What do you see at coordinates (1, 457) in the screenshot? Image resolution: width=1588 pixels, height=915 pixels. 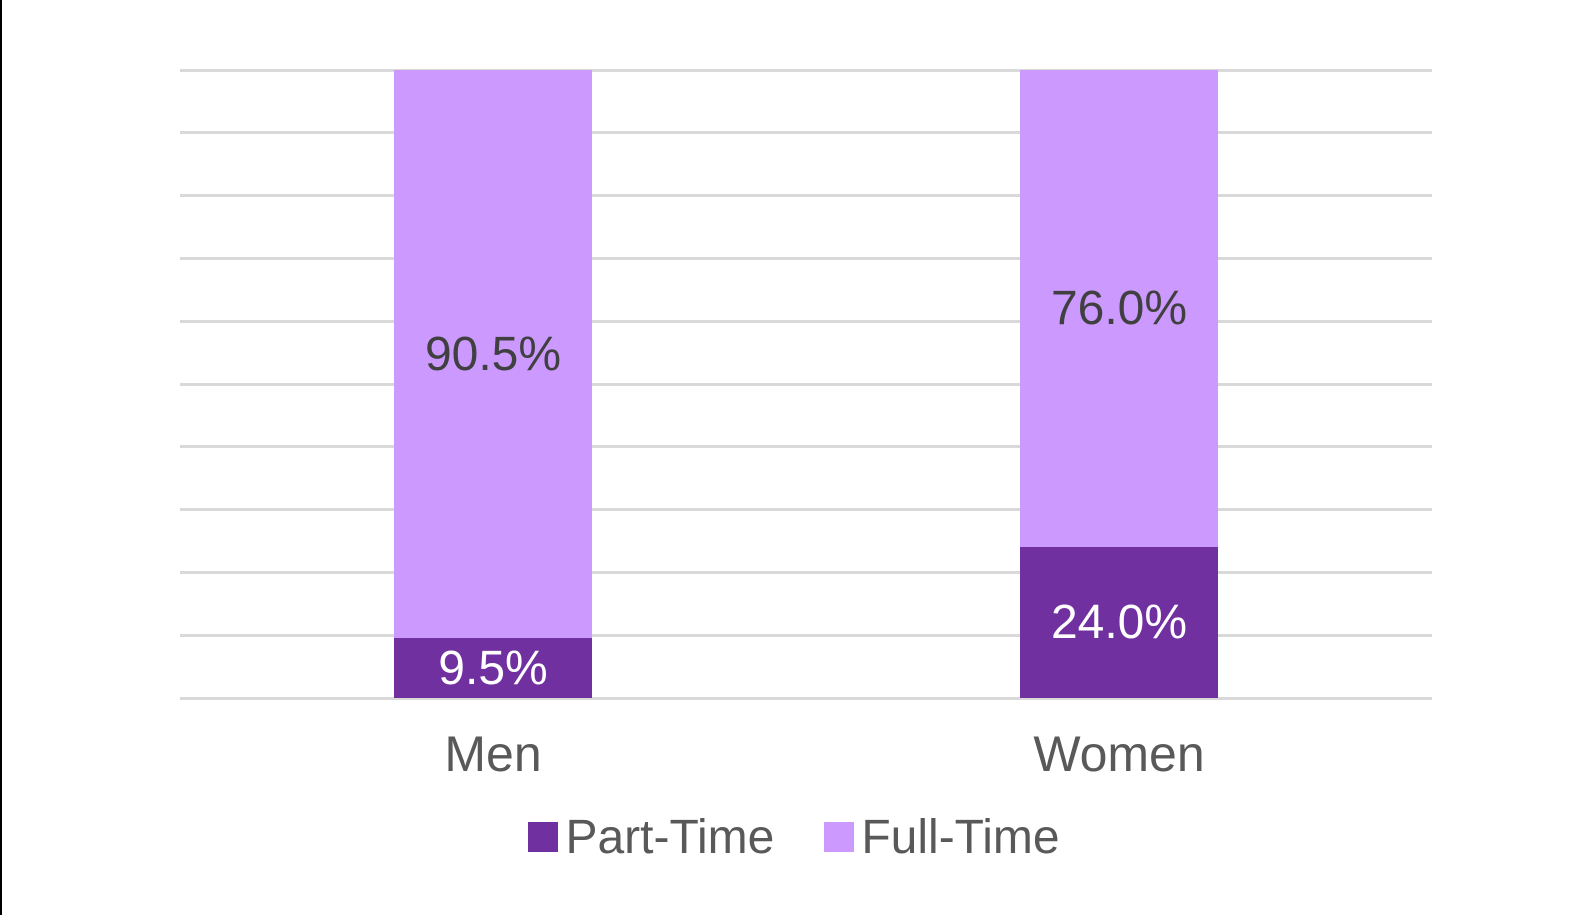 I see `left-edge-line` at bounding box center [1, 457].